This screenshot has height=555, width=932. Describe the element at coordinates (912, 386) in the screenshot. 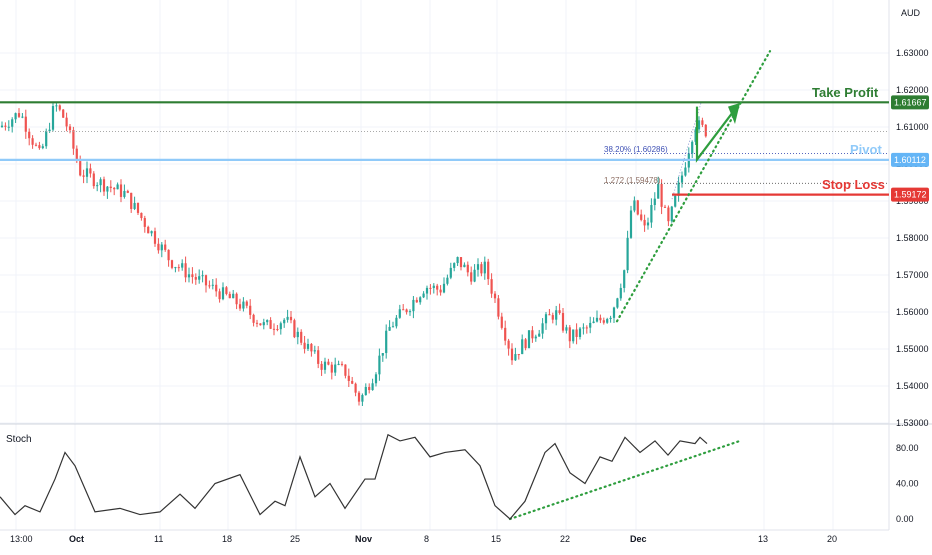

I see `price-tick-label: 1.54000` at that location.